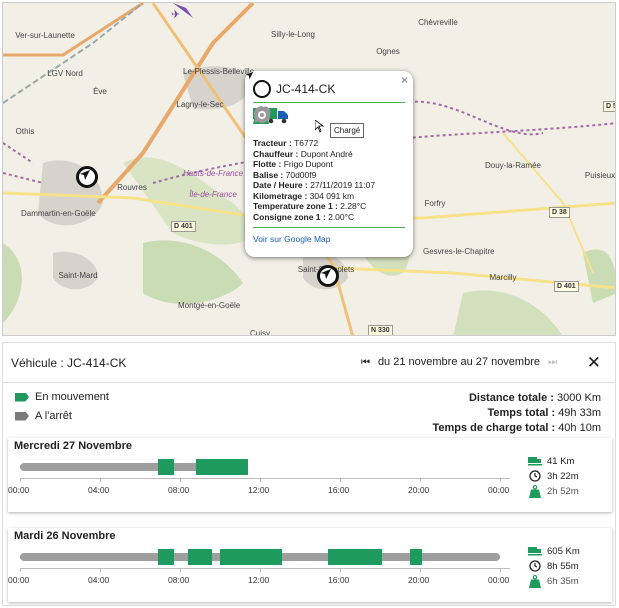  I want to click on info-value: 2.00°C, so click(341, 216).